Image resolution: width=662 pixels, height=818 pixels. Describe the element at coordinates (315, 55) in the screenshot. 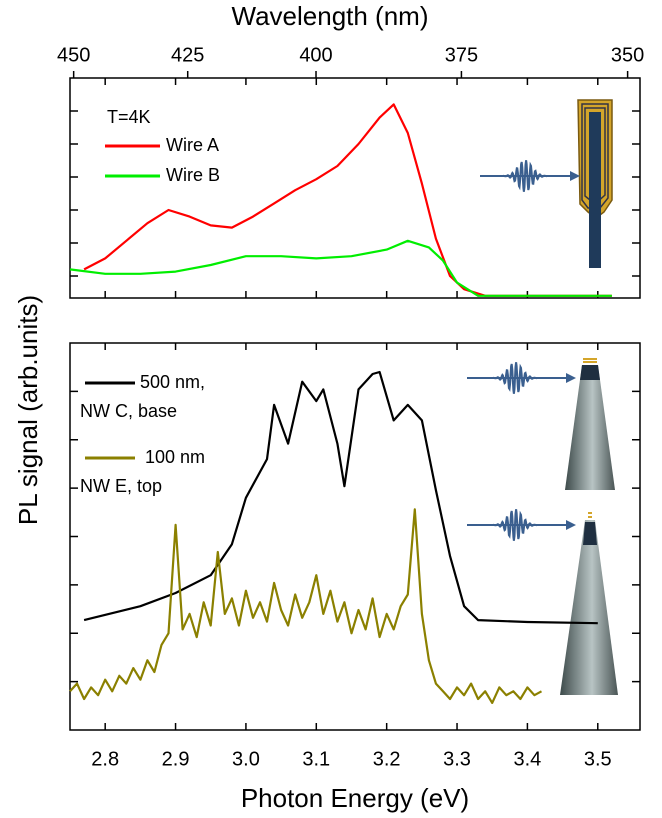

I see `x2-tick-label: 400` at that location.